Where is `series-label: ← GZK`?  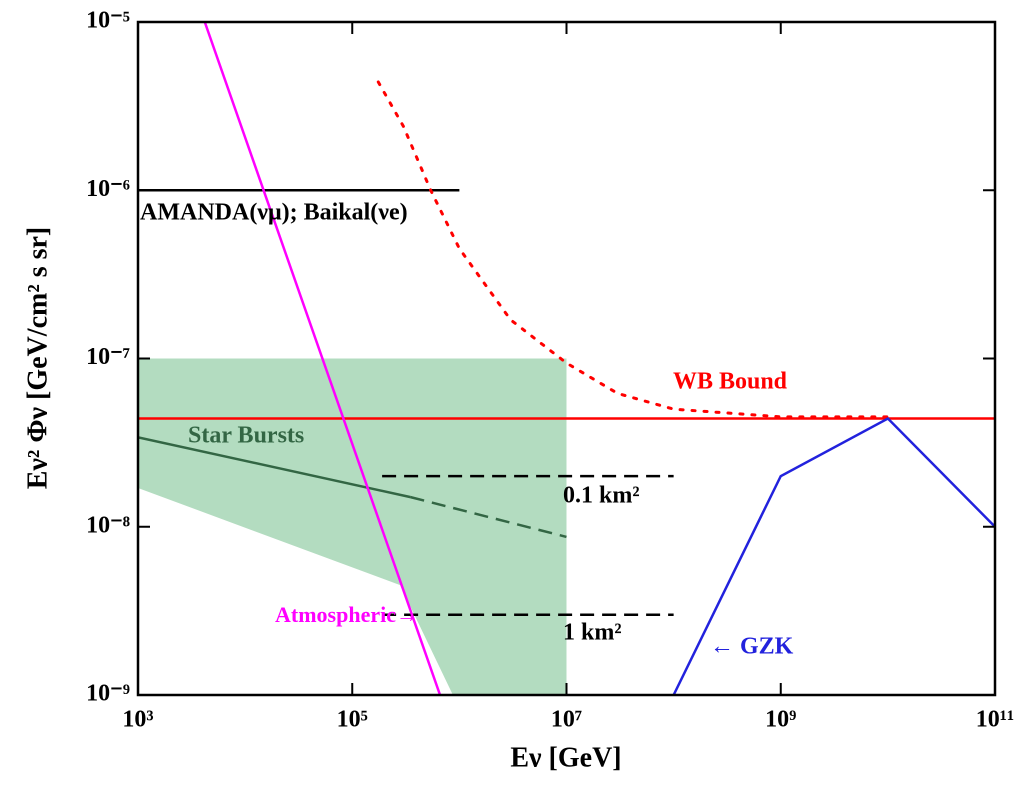
series-label: ← GZK is located at coordinates (752, 647).